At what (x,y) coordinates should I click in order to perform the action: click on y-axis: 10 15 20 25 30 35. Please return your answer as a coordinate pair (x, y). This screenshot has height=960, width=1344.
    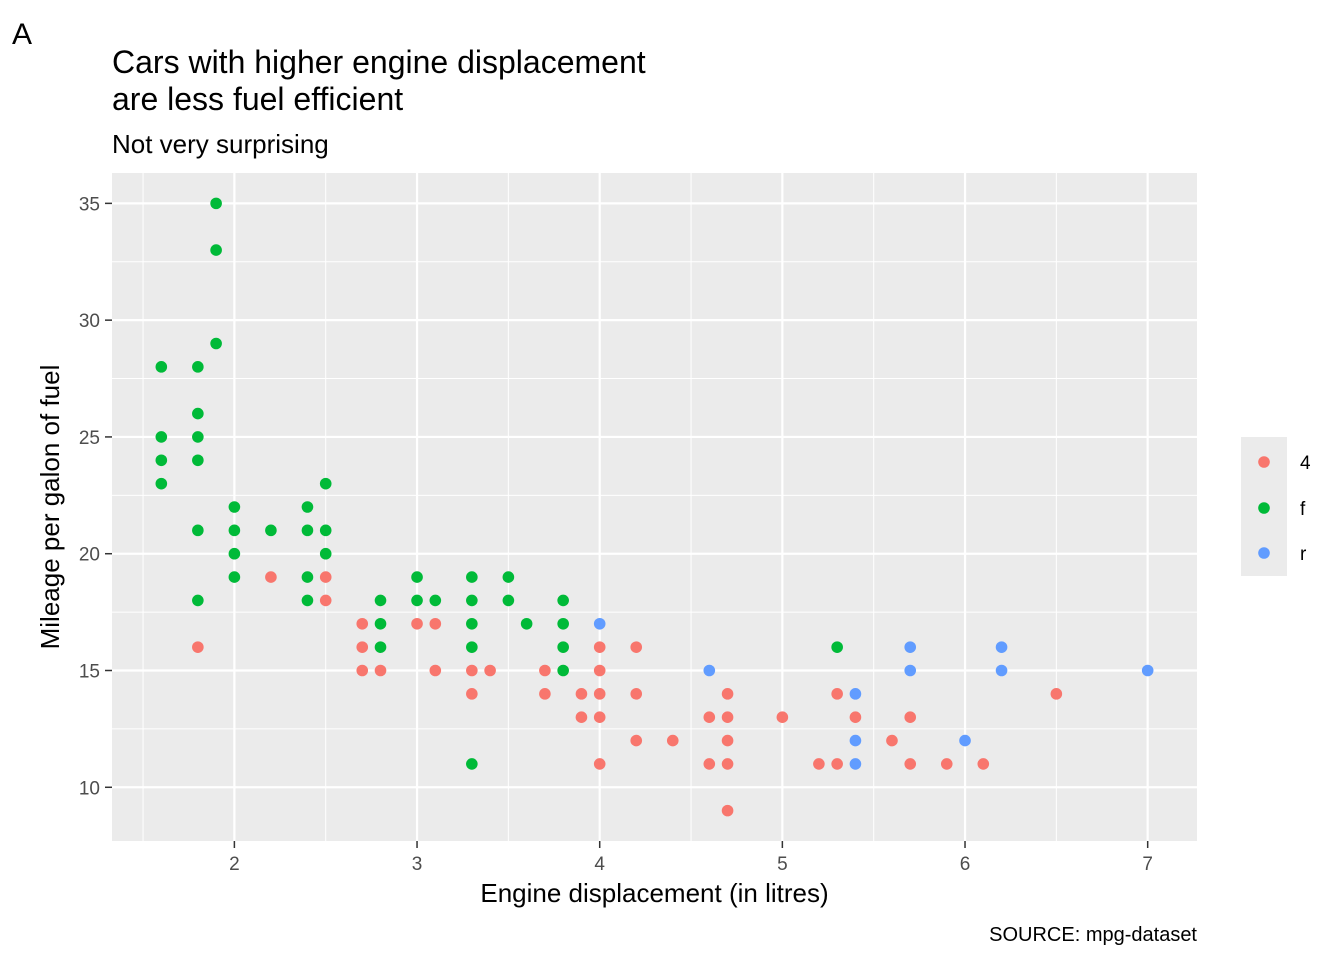
    Looking at the image, I should click on (95, 496).